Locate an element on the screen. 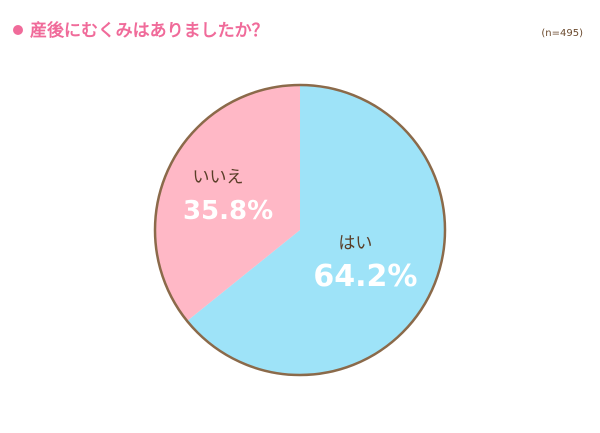  sample-note: (n=495) is located at coordinates (562, 33).